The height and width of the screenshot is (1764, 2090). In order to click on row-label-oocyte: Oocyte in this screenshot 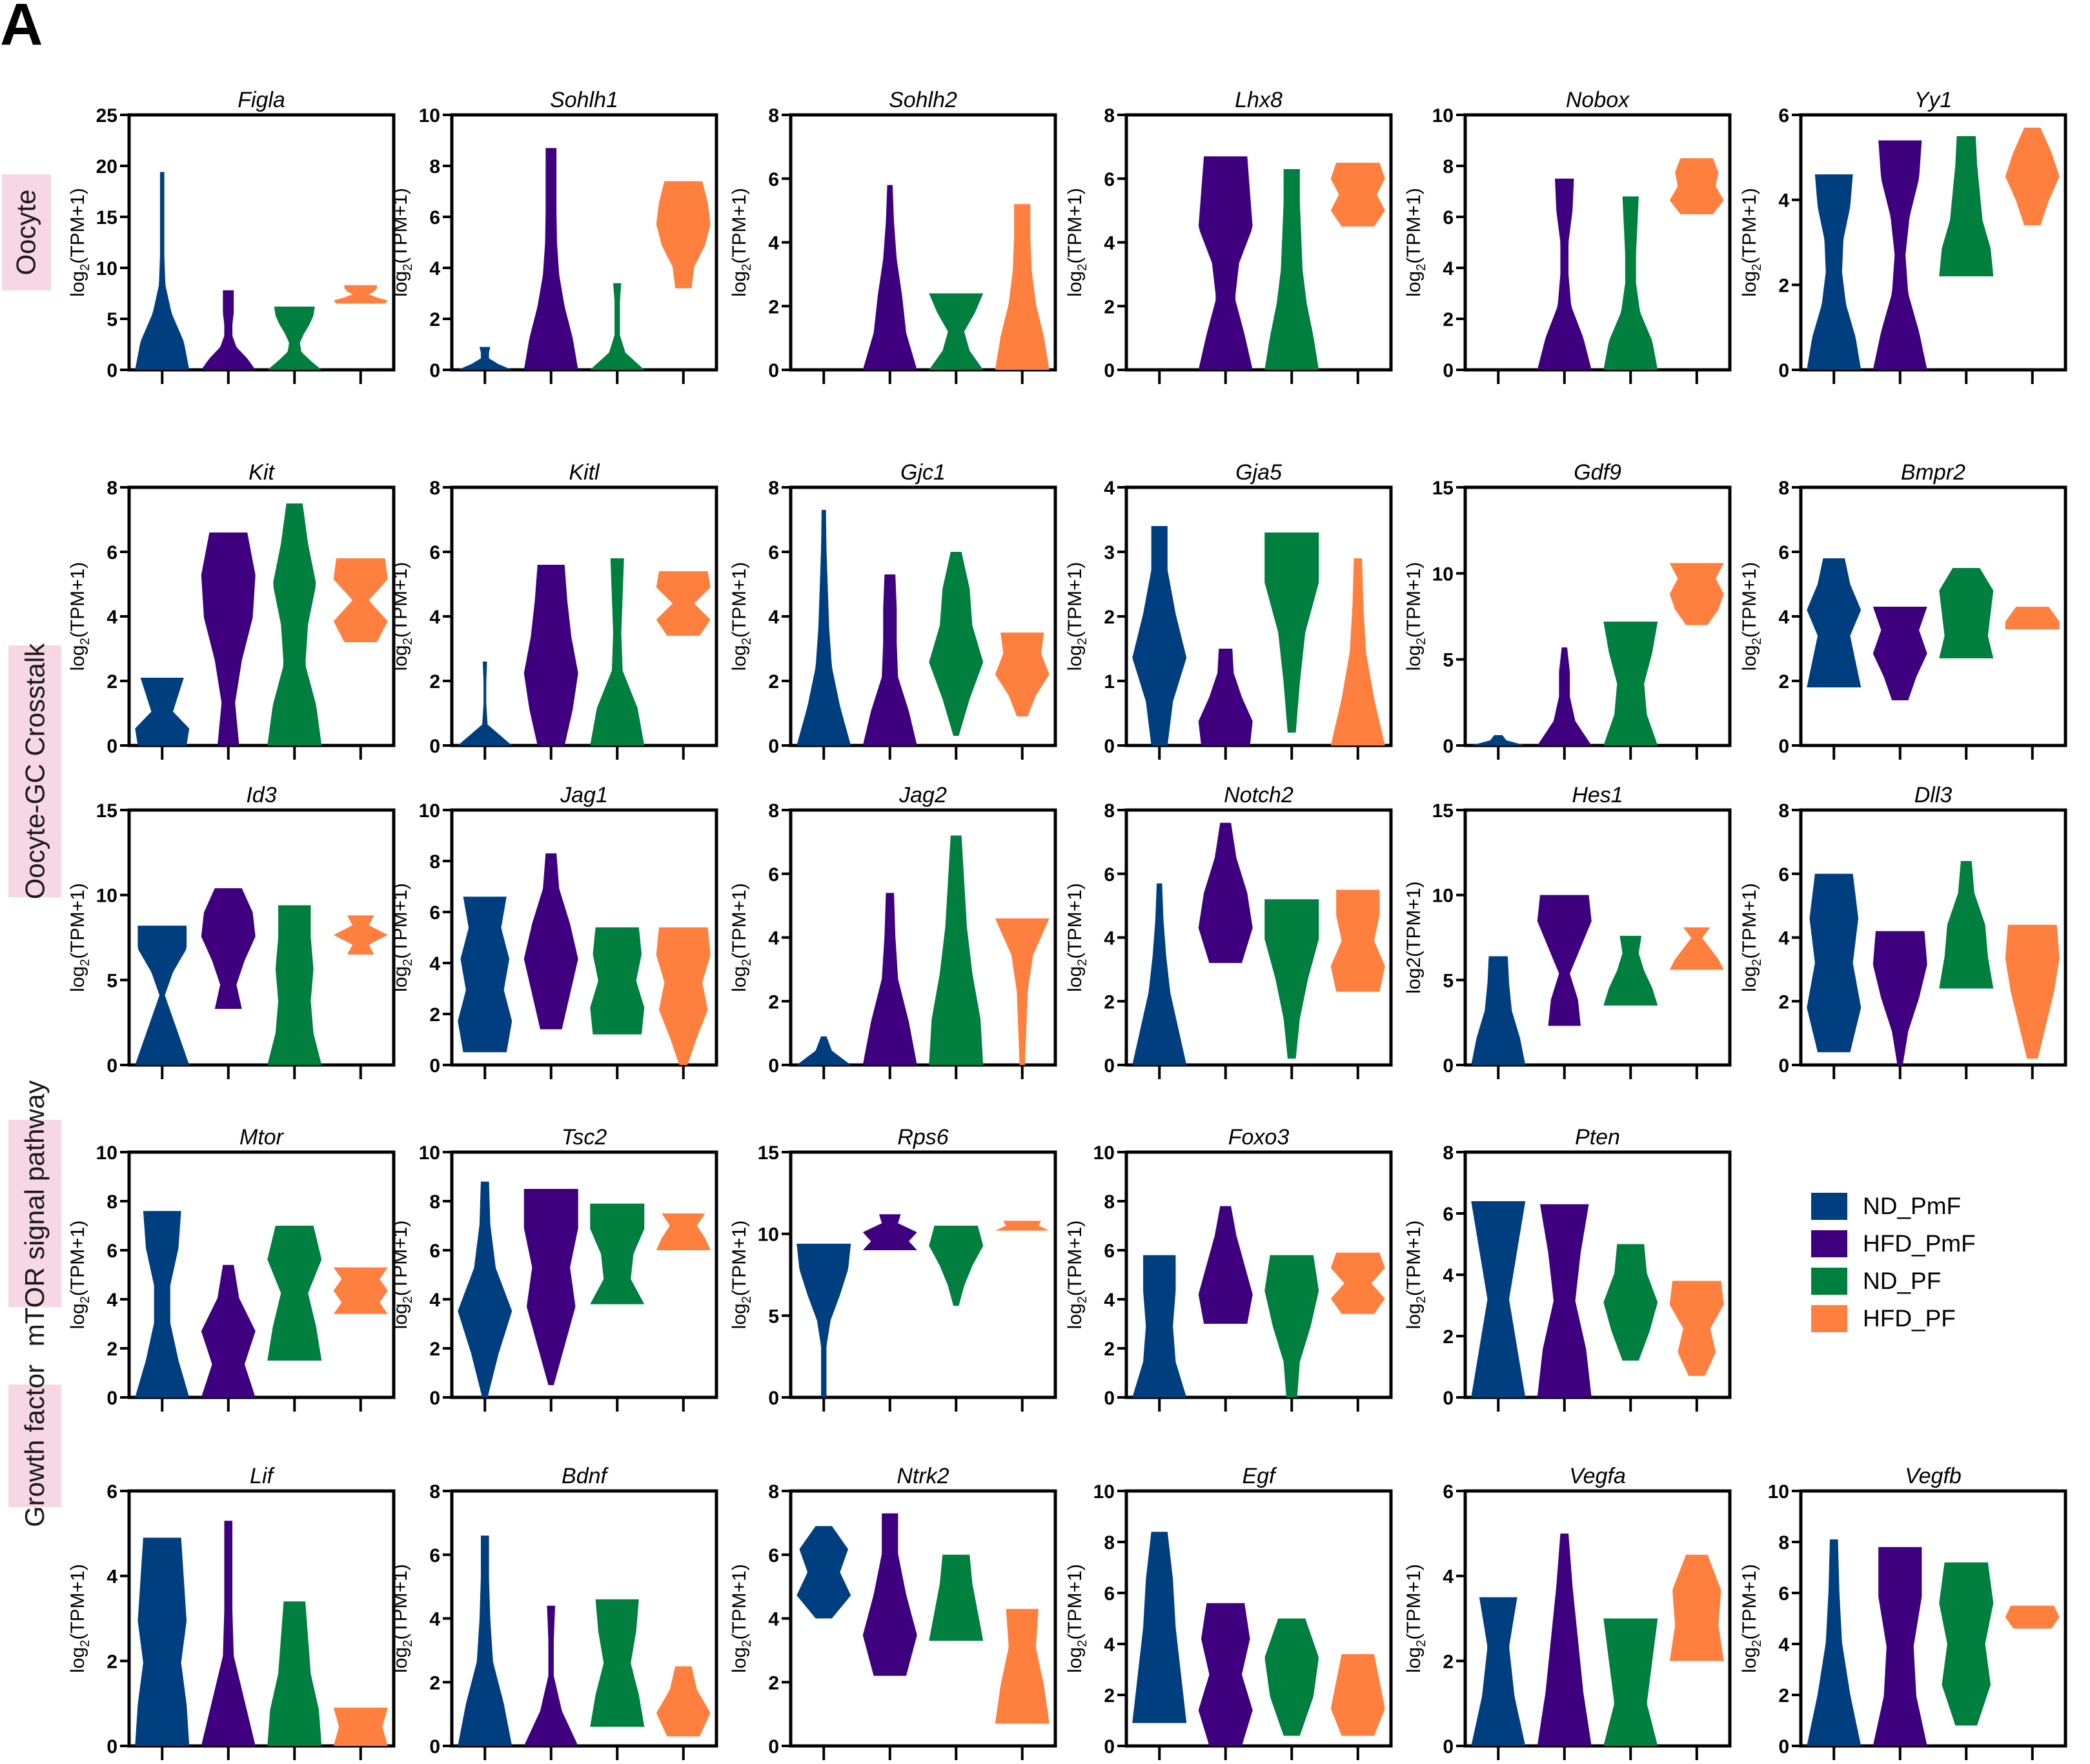, I will do `click(26, 232)`.